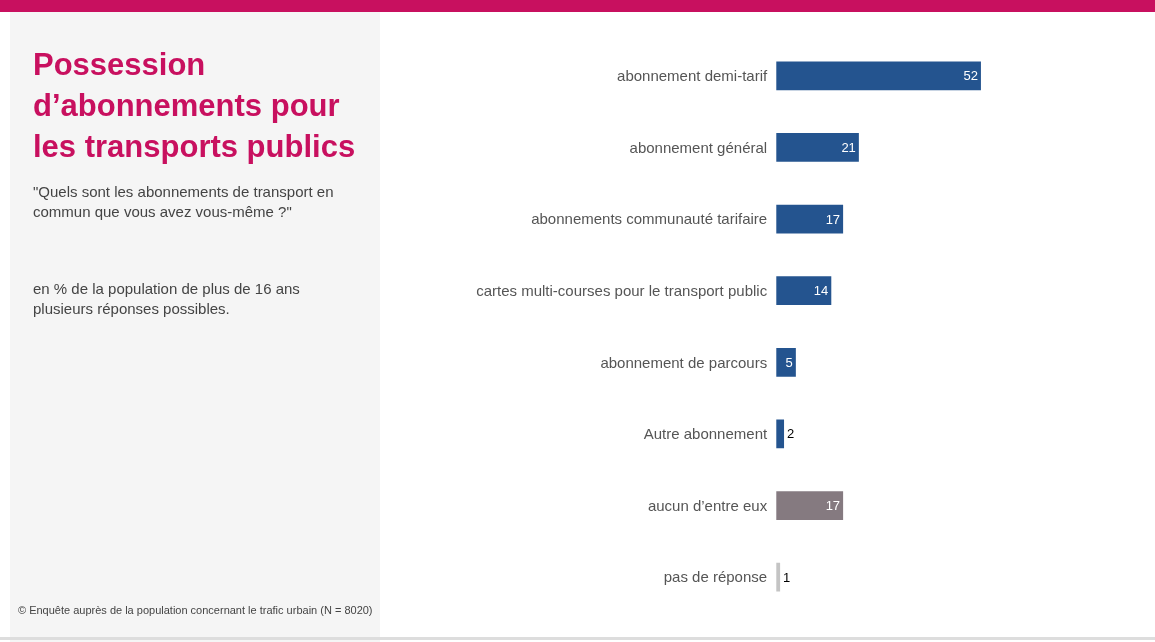  I want to click on text: © Enquête auprès de la population concernant le trafic urbain (N = 8020), so click(196, 610).